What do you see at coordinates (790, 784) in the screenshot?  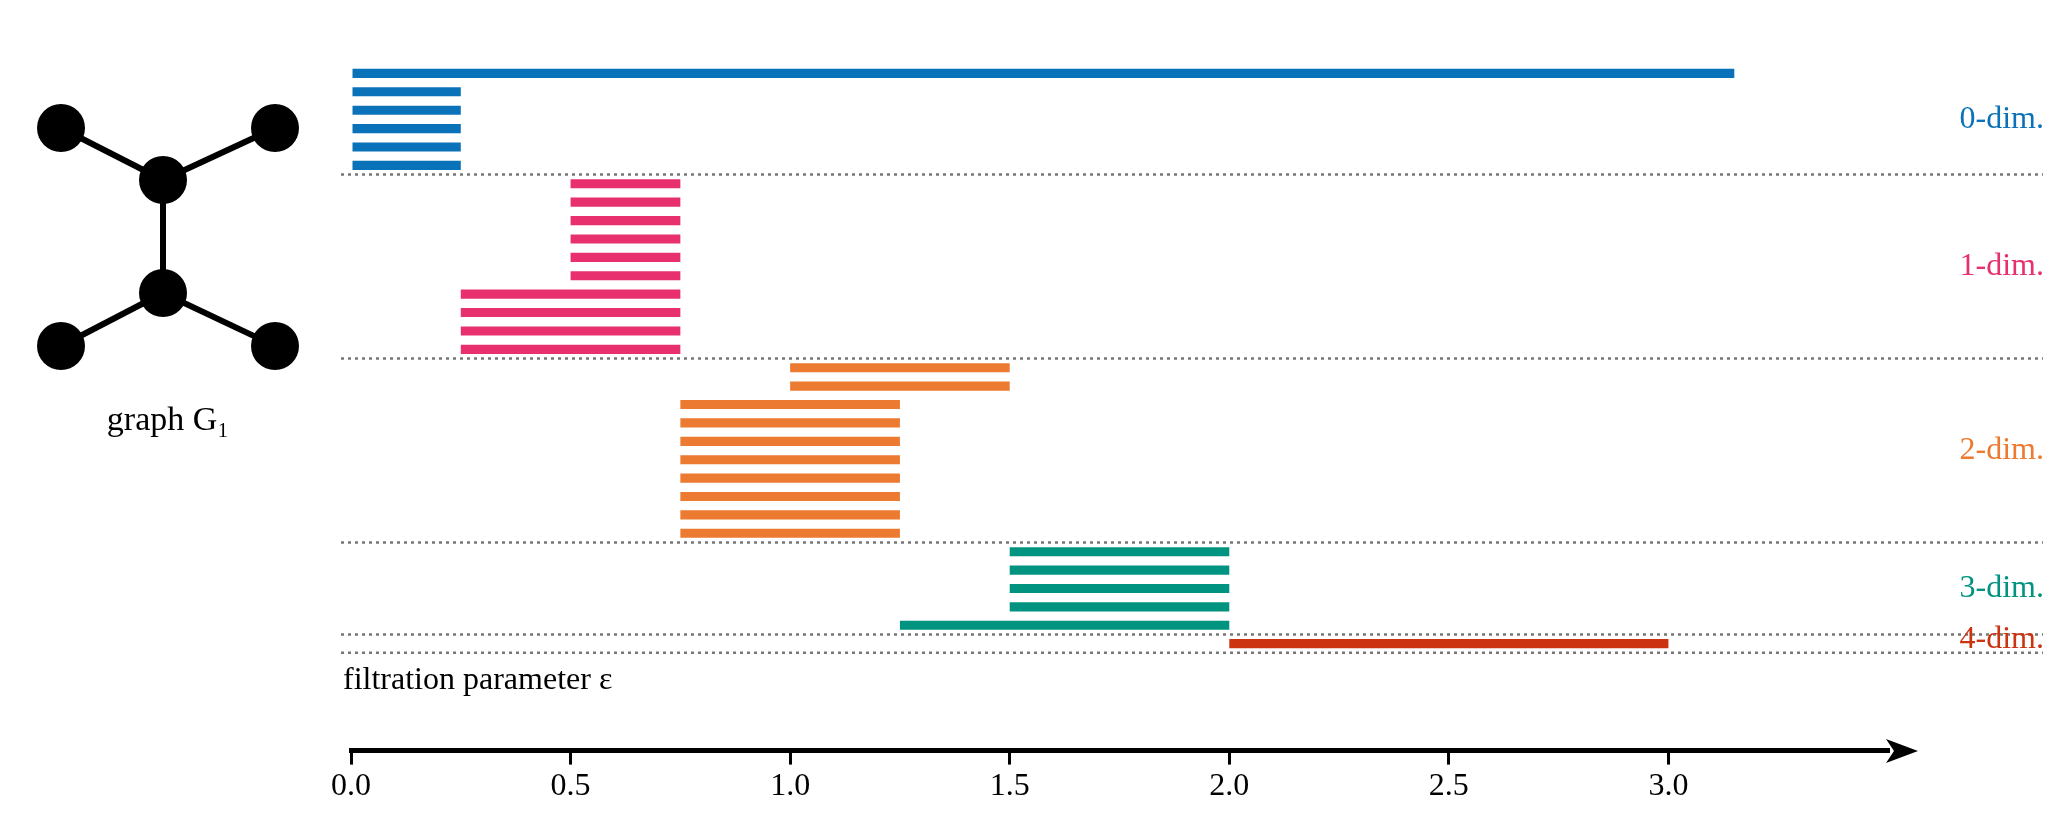 I see `x-tick-label: 1.0` at bounding box center [790, 784].